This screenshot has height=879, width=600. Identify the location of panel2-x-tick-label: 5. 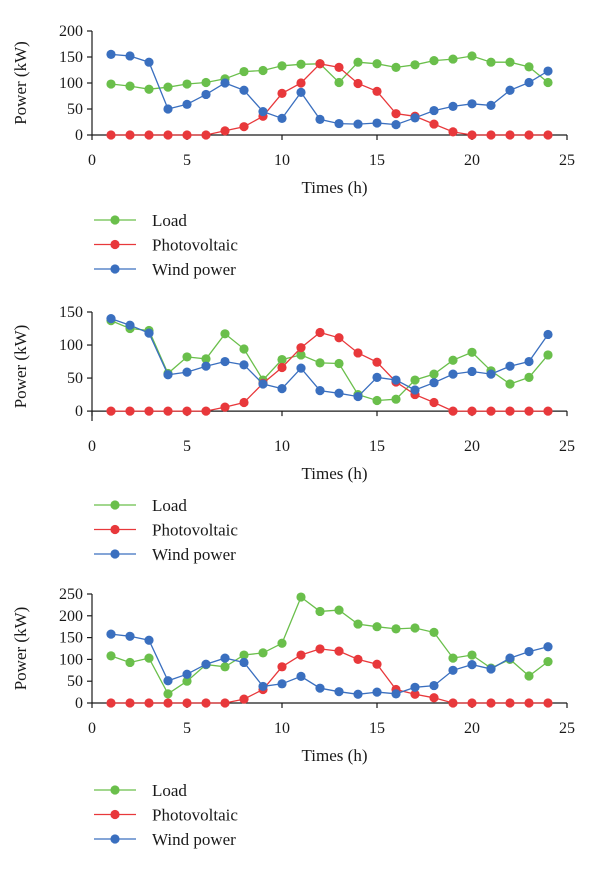
(187, 446).